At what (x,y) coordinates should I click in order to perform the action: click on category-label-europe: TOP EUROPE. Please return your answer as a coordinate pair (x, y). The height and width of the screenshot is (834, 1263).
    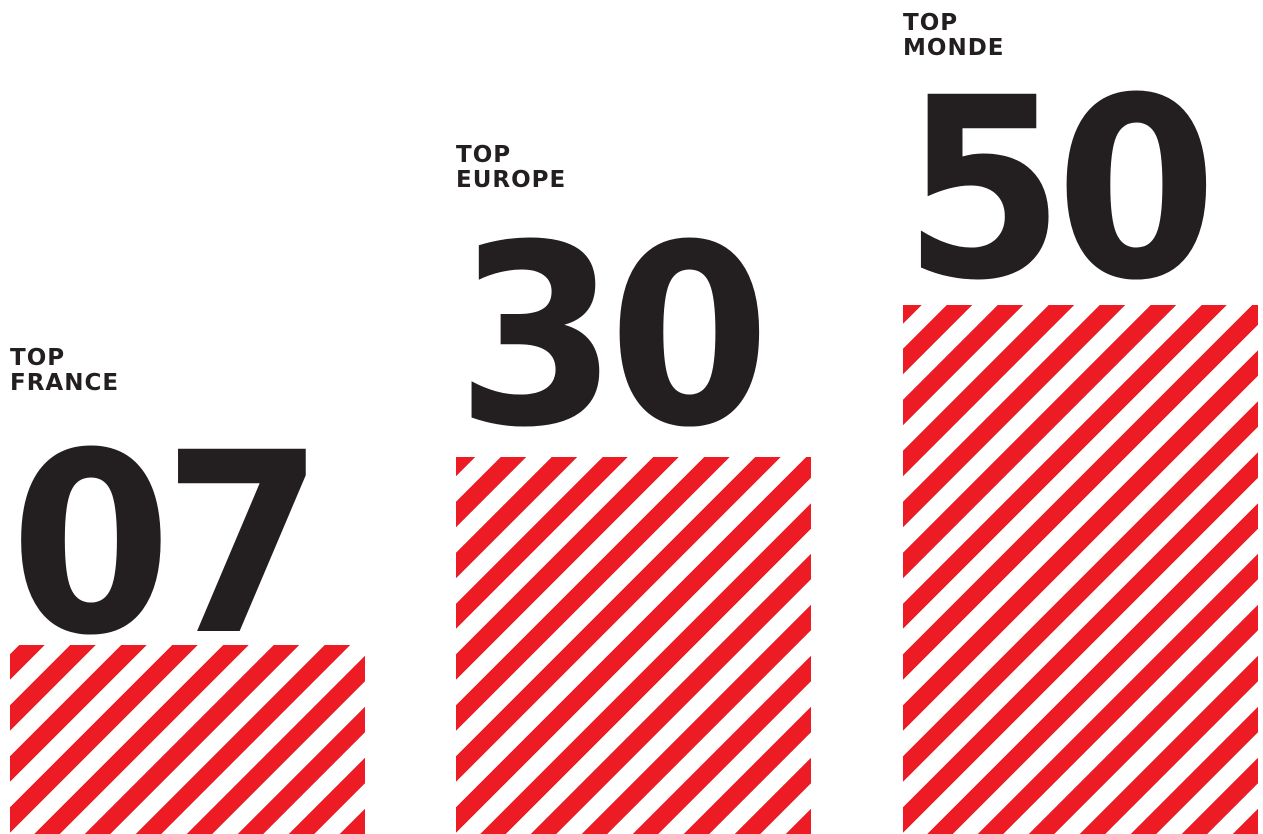
    Looking at the image, I should click on (511, 168).